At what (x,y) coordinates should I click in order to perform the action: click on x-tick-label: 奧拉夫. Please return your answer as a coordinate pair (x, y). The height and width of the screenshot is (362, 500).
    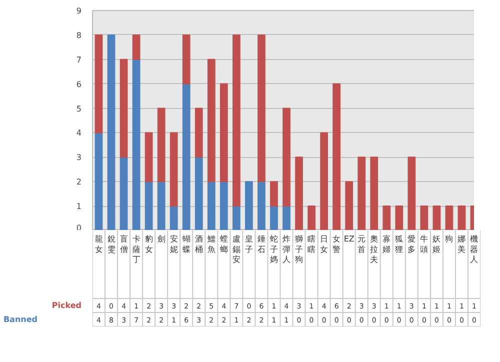
    Looking at the image, I should click on (374, 249).